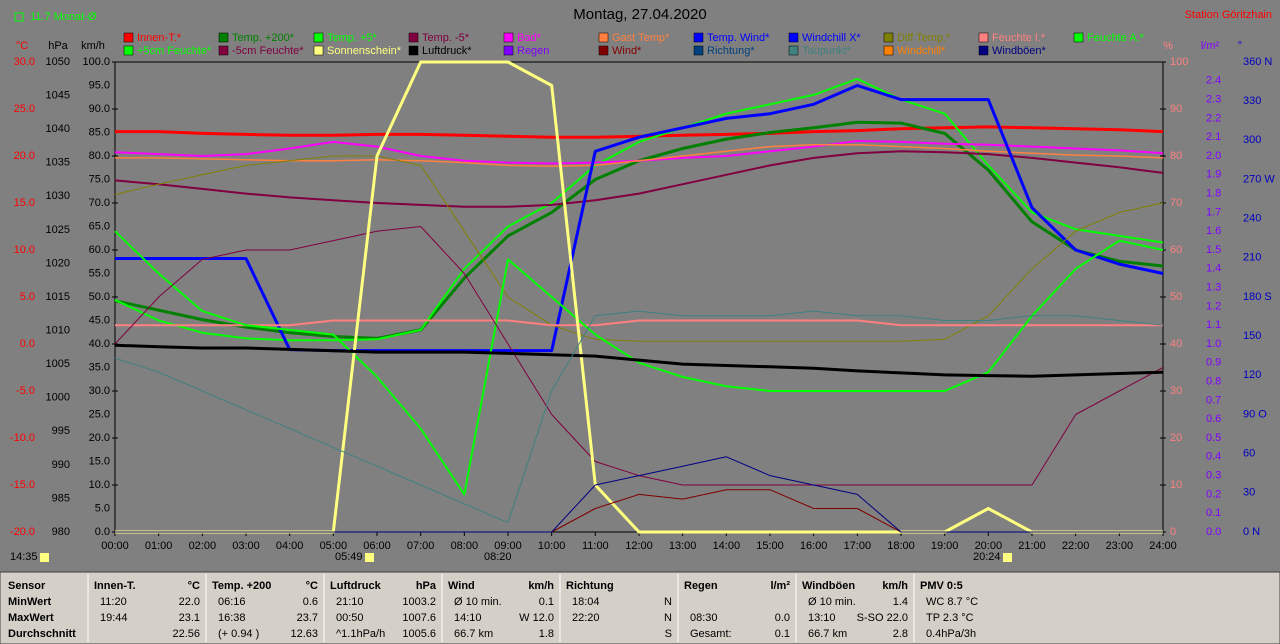 This screenshot has width=1280, height=644. Describe the element at coordinates (668, 602) in the screenshot. I see `table-cell: N` at that location.